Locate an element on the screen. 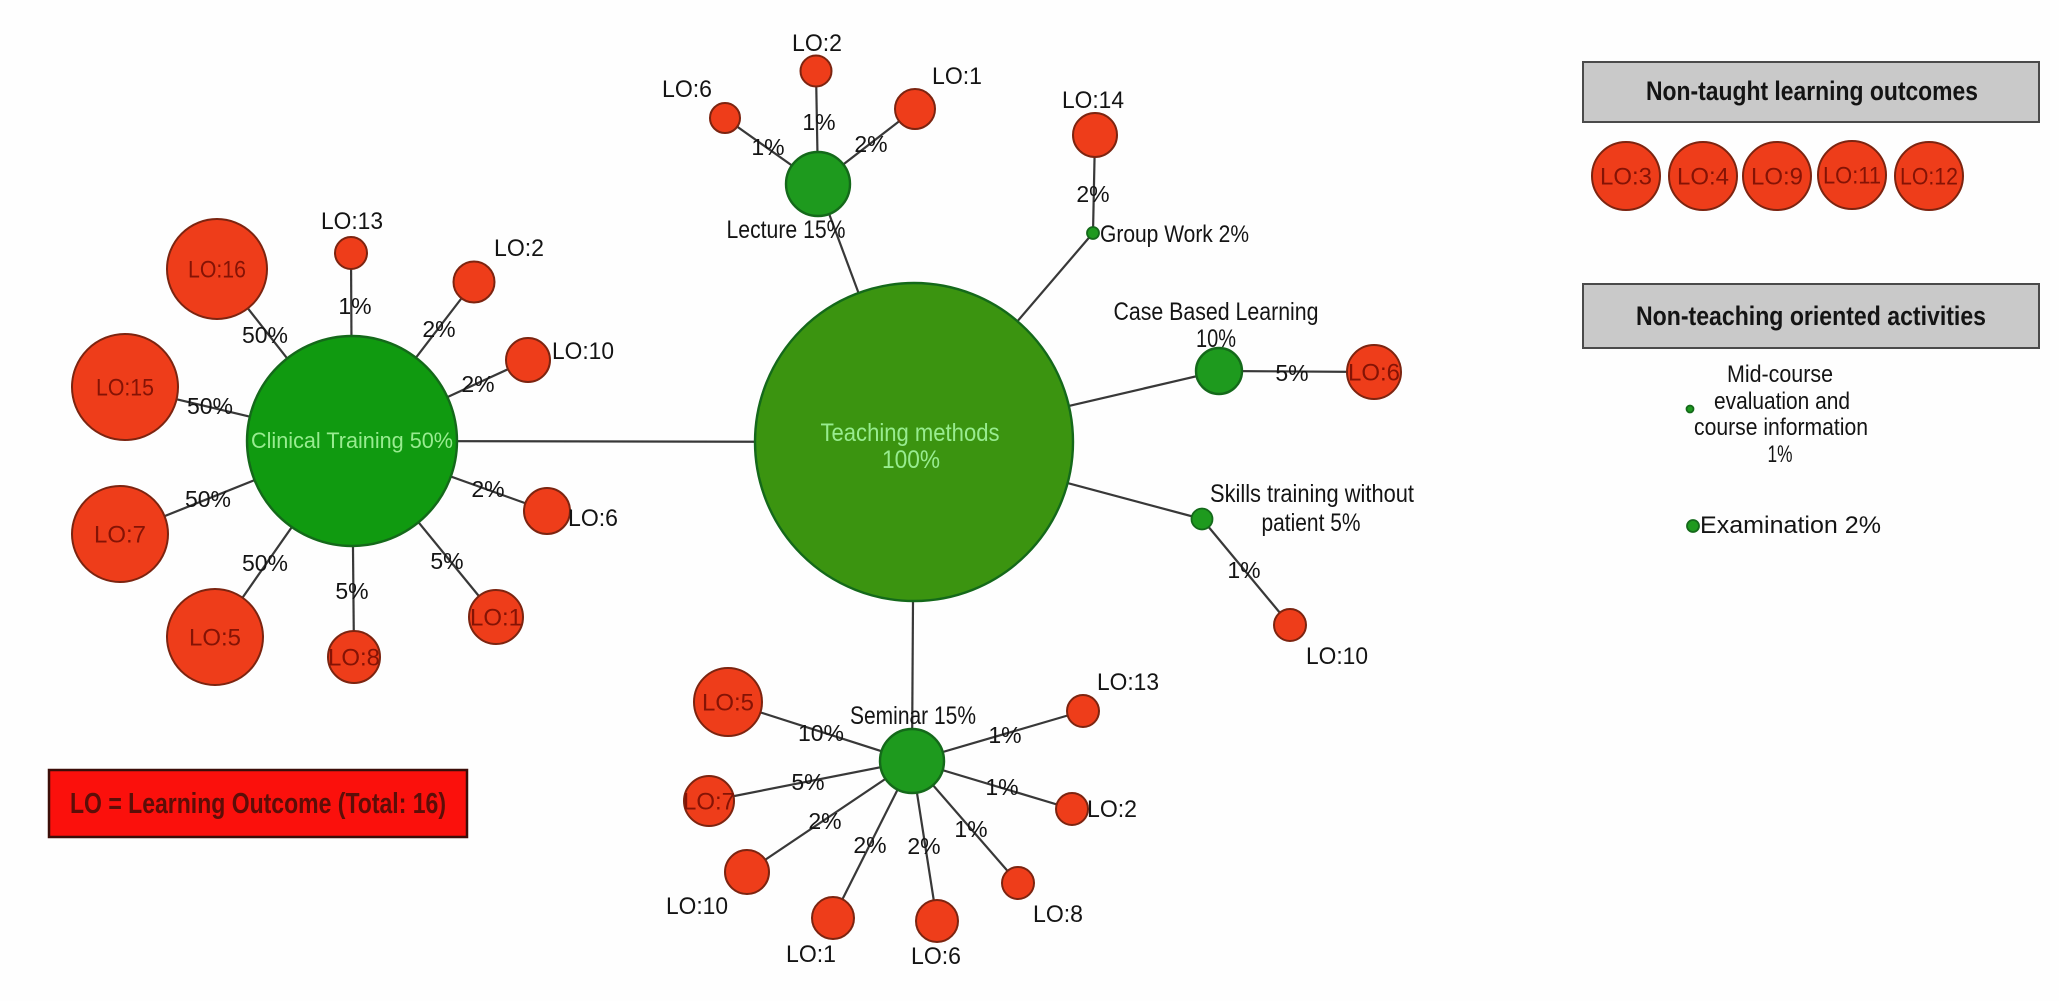 The image size is (2059, 1001). svg-text: 100% is located at coordinates (911, 460).